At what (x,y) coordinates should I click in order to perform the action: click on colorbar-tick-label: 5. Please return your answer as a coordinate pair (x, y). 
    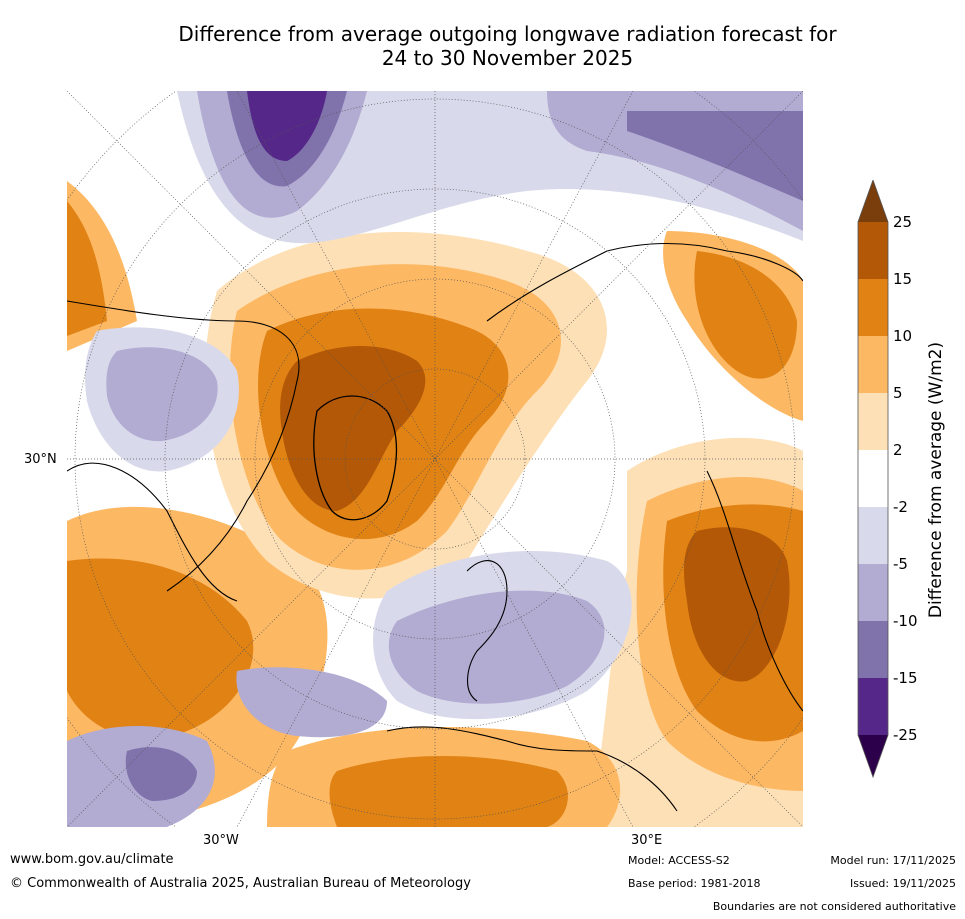
    Looking at the image, I should click on (898, 393).